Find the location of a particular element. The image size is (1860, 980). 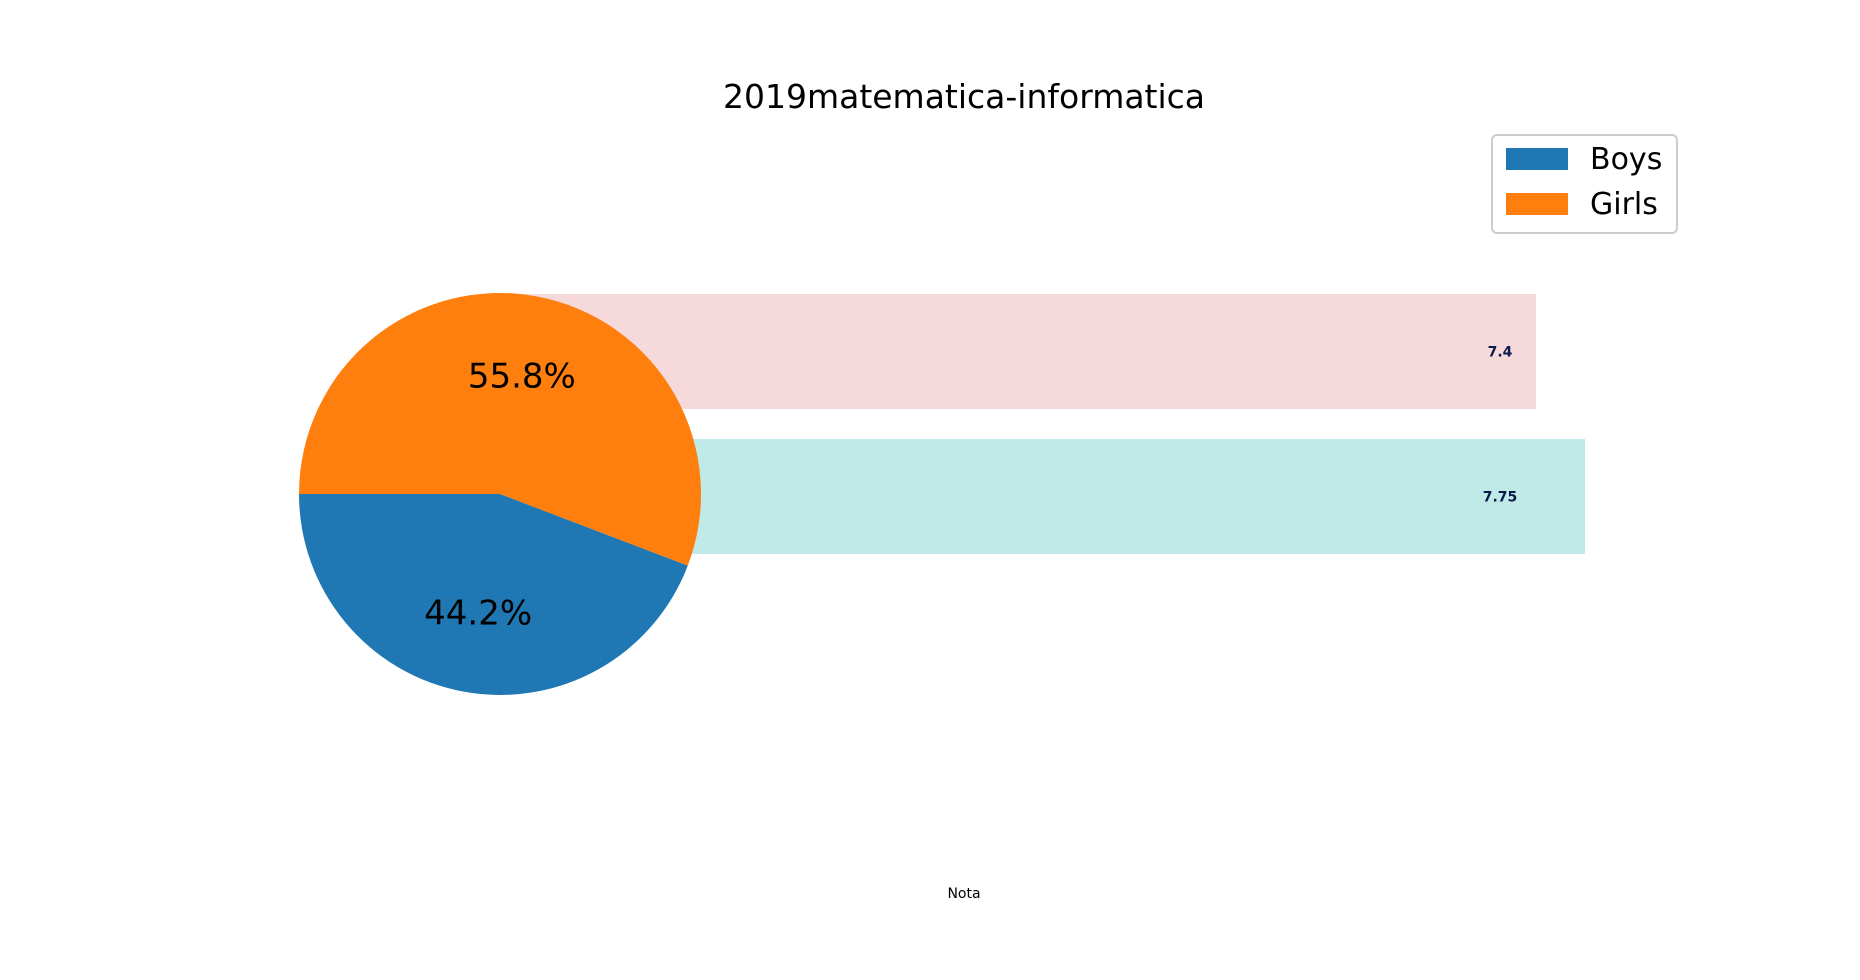

legend: Boys Girls is located at coordinates (1584, 184).